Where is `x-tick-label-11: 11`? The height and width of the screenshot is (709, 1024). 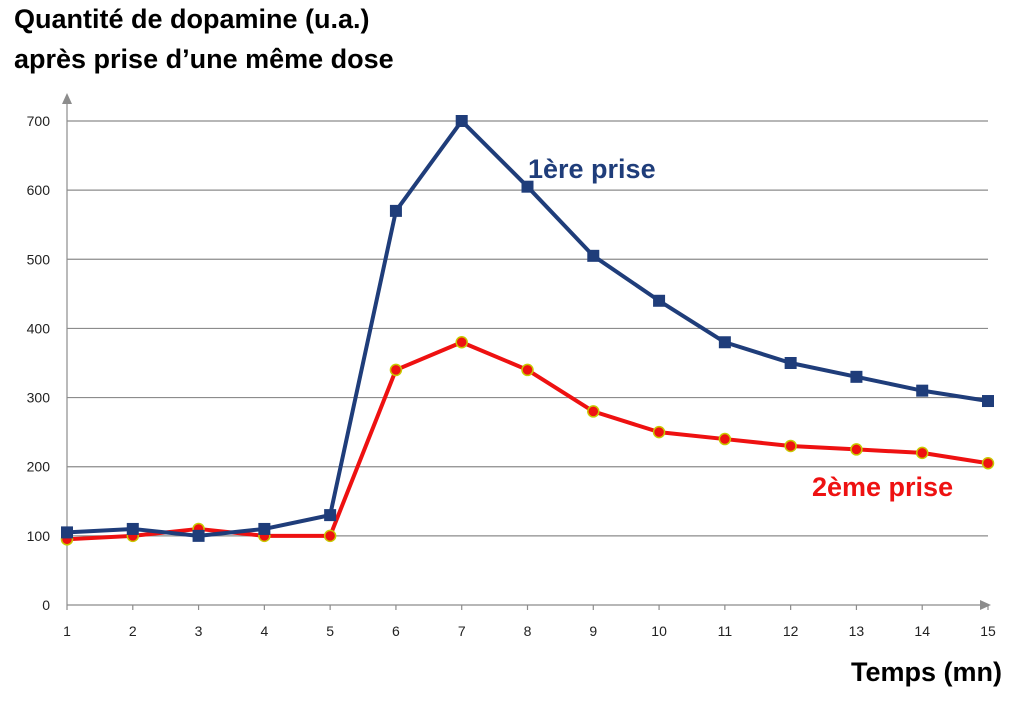
x-tick-label-11: 11 is located at coordinates (725, 631).